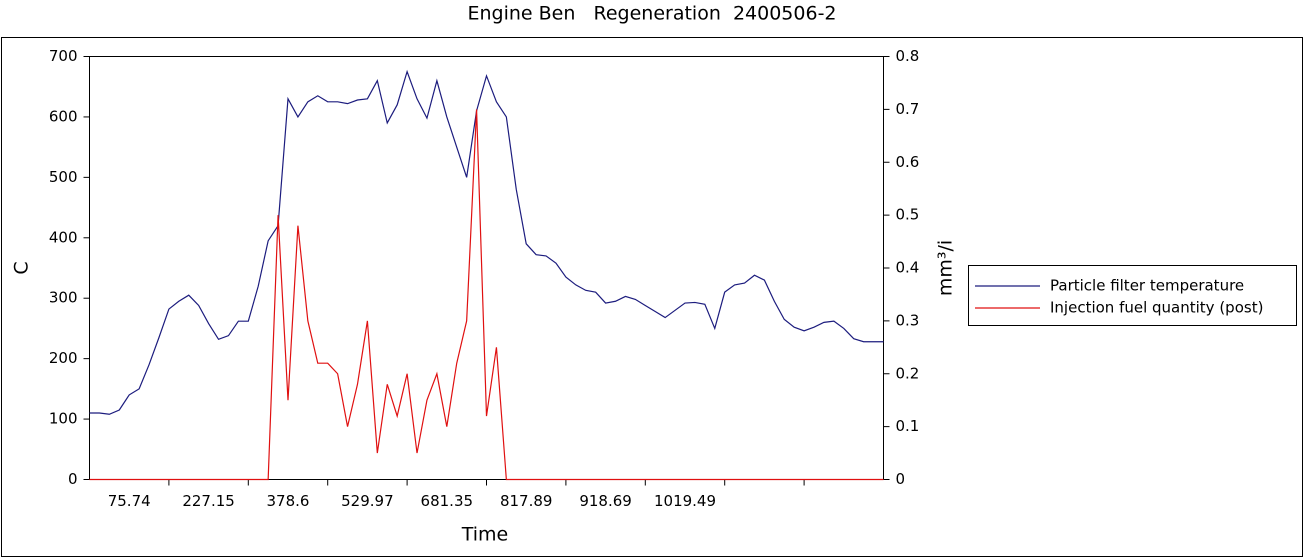  What do you see at coordinates (605, 501) in the screenshot?
I see `x-tick-label: 918.69` at bounding box center [605, 501].